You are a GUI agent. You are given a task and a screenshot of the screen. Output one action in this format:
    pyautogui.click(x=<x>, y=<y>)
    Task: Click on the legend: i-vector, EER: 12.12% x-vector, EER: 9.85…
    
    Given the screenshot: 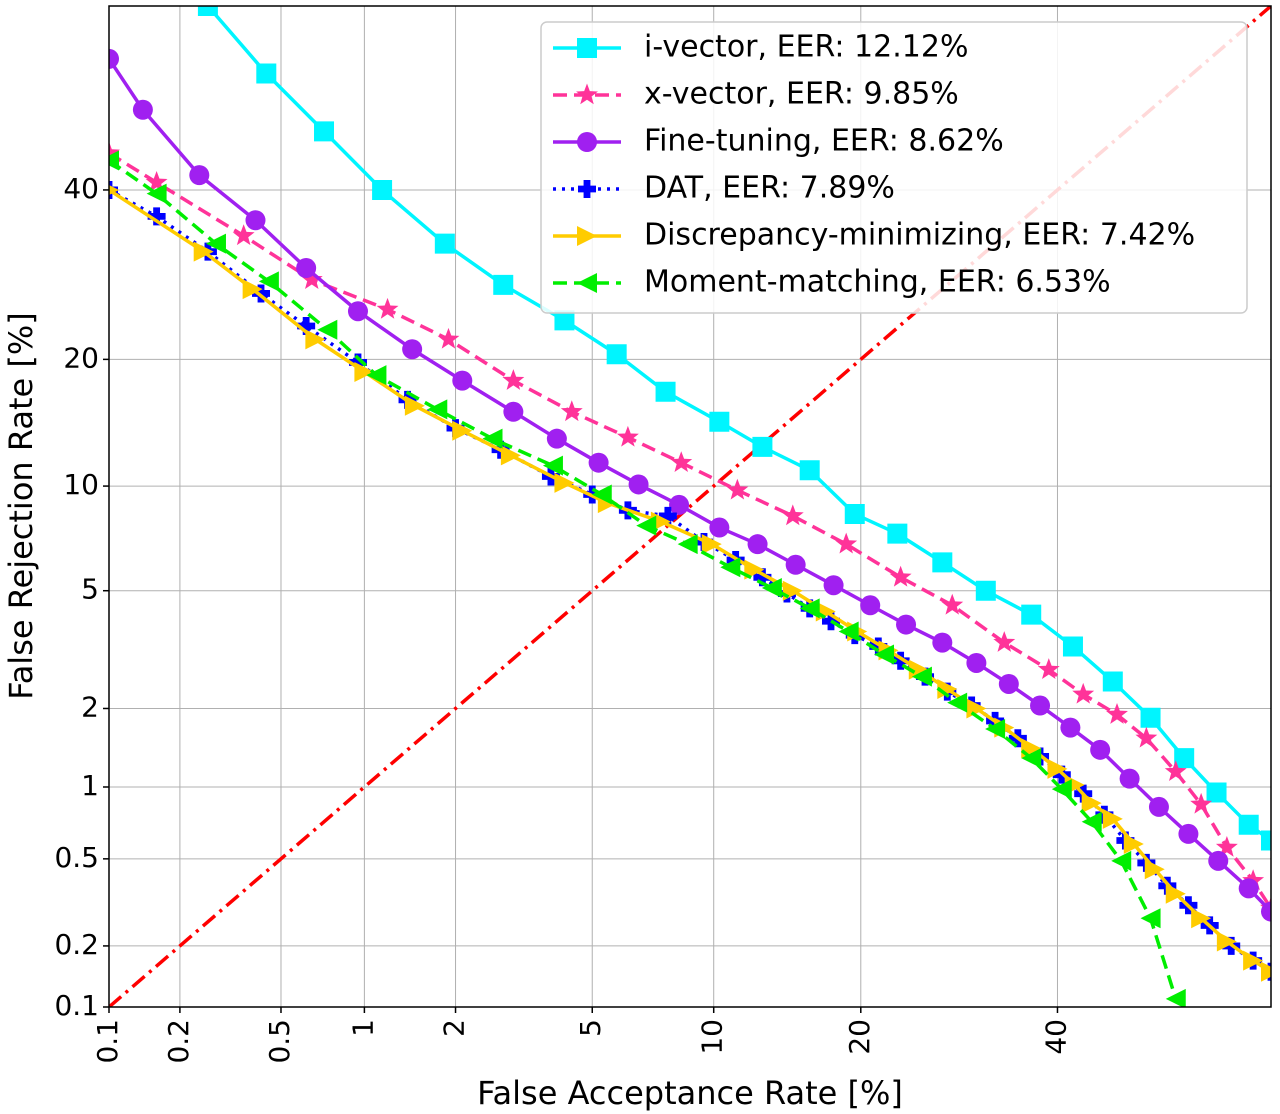 What is the action you would take?
    pyautogui.click(x=894, y=167)
    